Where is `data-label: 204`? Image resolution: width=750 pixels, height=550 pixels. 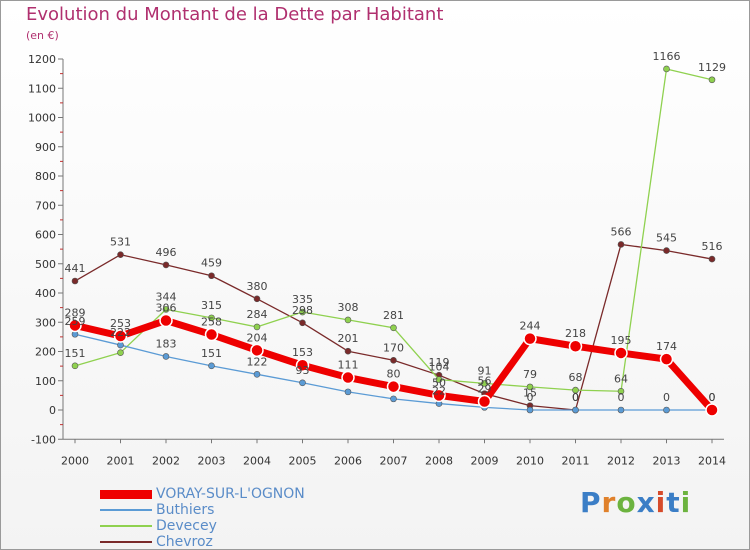 data-label: 204 is located at coordinates (257, 337).